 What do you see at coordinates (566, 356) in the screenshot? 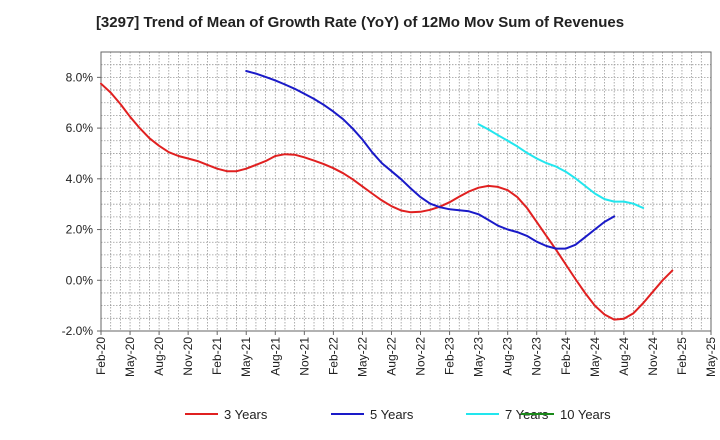
I see `x-tick-label: Feb-24` at bounding box center [566, 356].